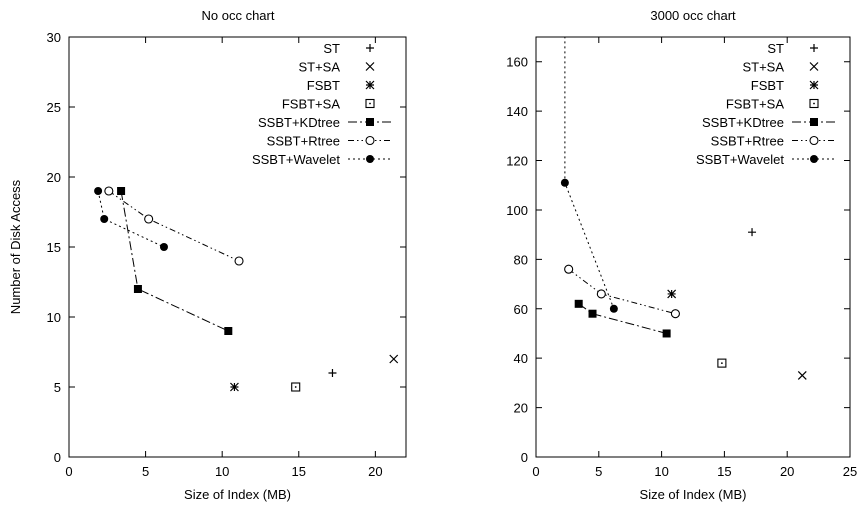 This screenshot has width=863, height=510. What do you see at coordinates (331, 48) in the screenshot?
I see `chart1-legend-label: ST` at bounding box center [331, 48].